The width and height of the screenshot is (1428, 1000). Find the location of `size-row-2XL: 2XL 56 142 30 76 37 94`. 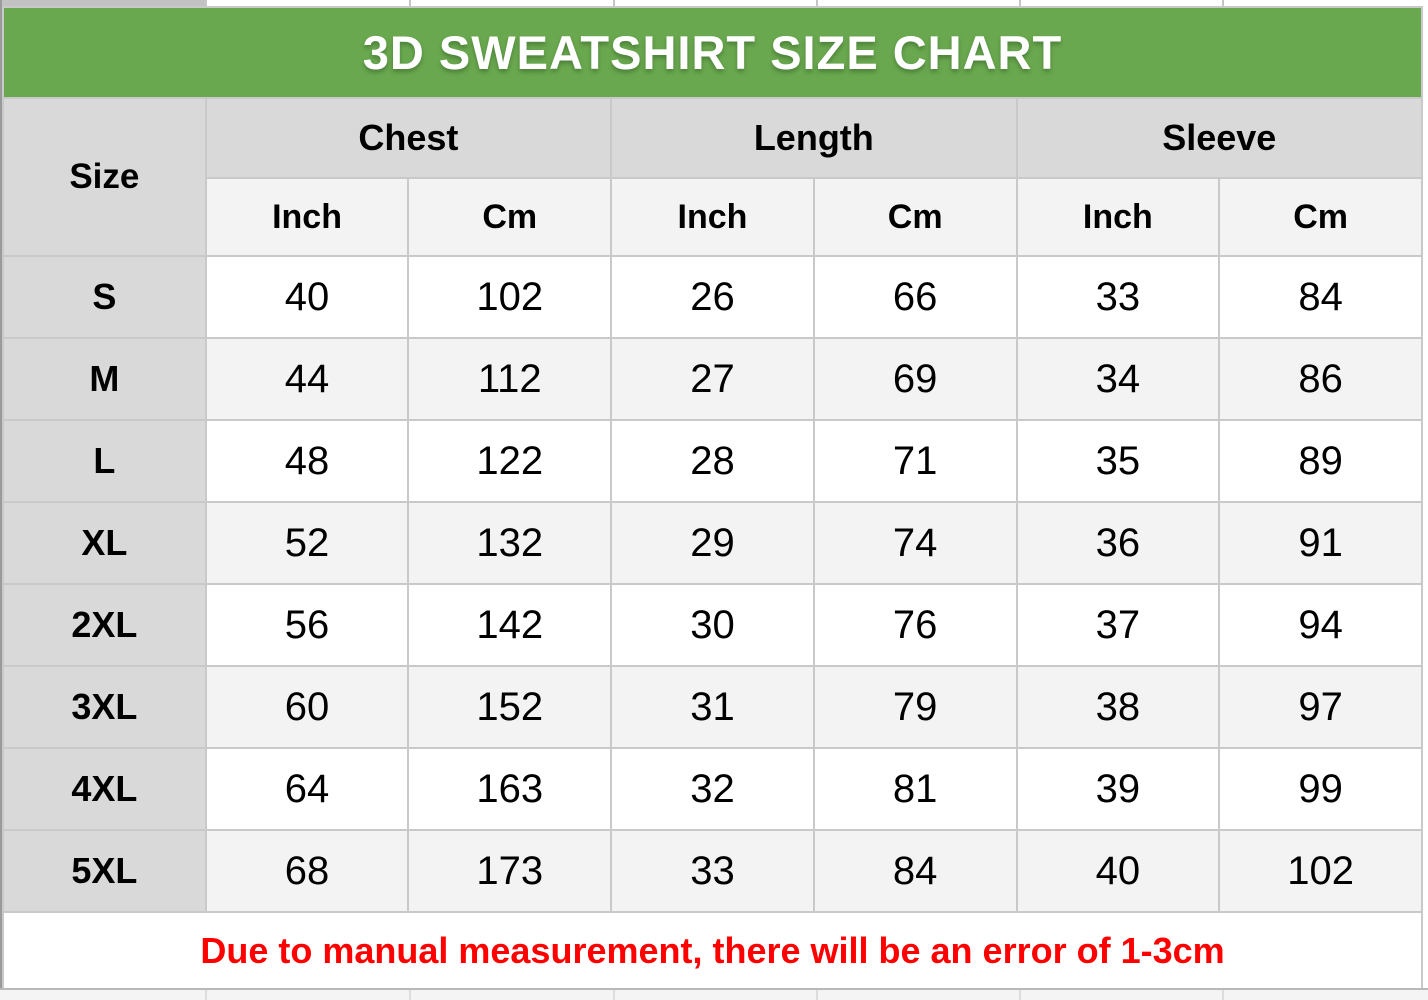

size-row-2XL: 2XL 56 142 30 76 37 94 is located at coordinates (712, 625).